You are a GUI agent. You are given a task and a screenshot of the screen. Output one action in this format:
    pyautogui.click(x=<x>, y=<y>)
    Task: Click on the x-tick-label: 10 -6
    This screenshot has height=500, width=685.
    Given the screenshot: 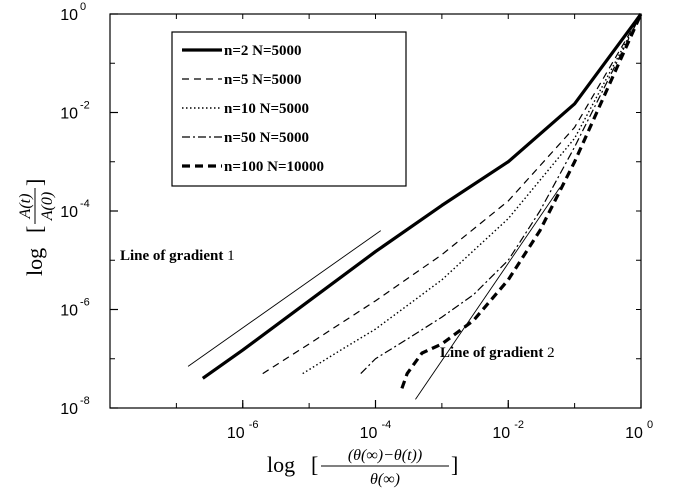 What is the action you would take?
    pyautogui.click(x=243, y=430)
    